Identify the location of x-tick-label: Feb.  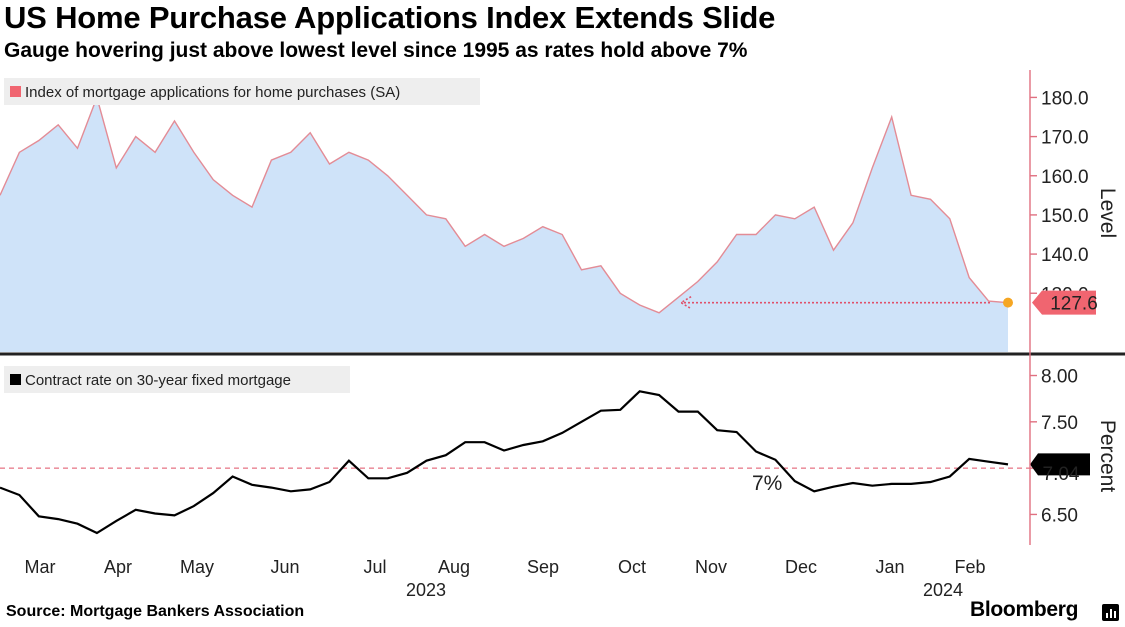
(969, 567).